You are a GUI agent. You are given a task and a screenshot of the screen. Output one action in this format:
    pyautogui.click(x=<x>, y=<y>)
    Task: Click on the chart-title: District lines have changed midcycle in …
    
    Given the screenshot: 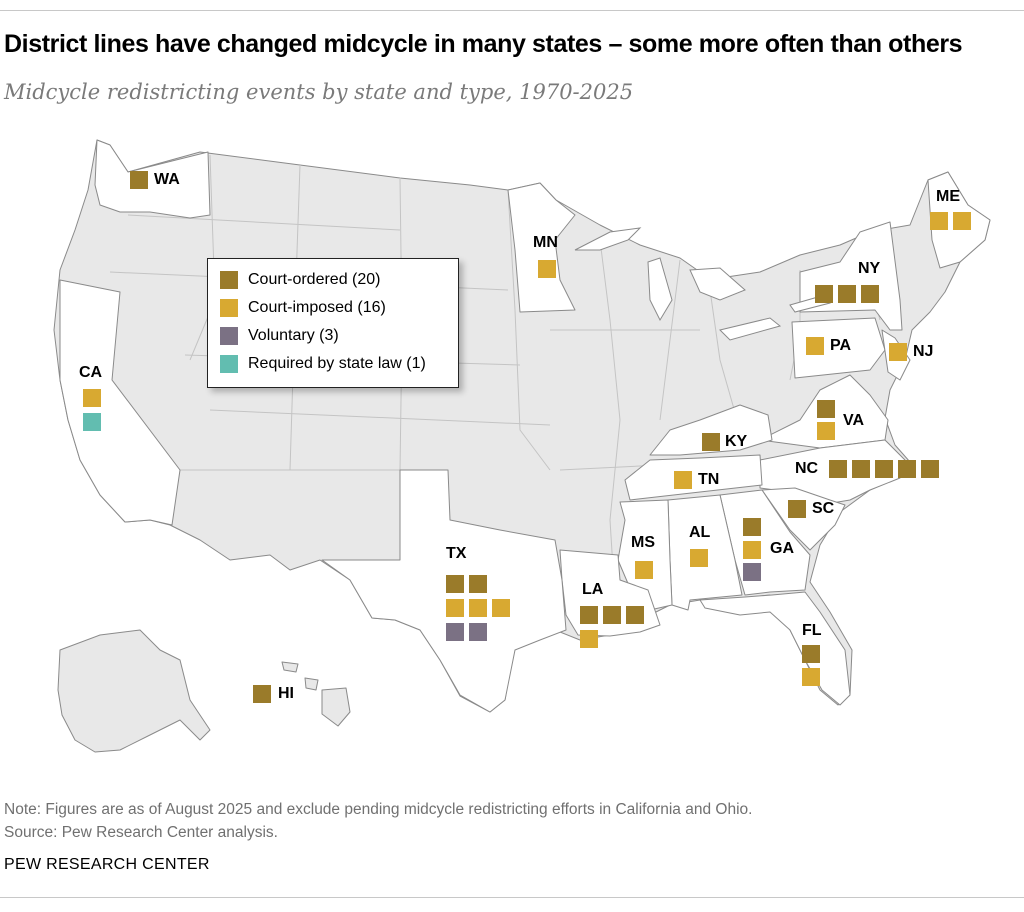 What is the action you would take?
    pyautogui.click(x=483, y=44)
    